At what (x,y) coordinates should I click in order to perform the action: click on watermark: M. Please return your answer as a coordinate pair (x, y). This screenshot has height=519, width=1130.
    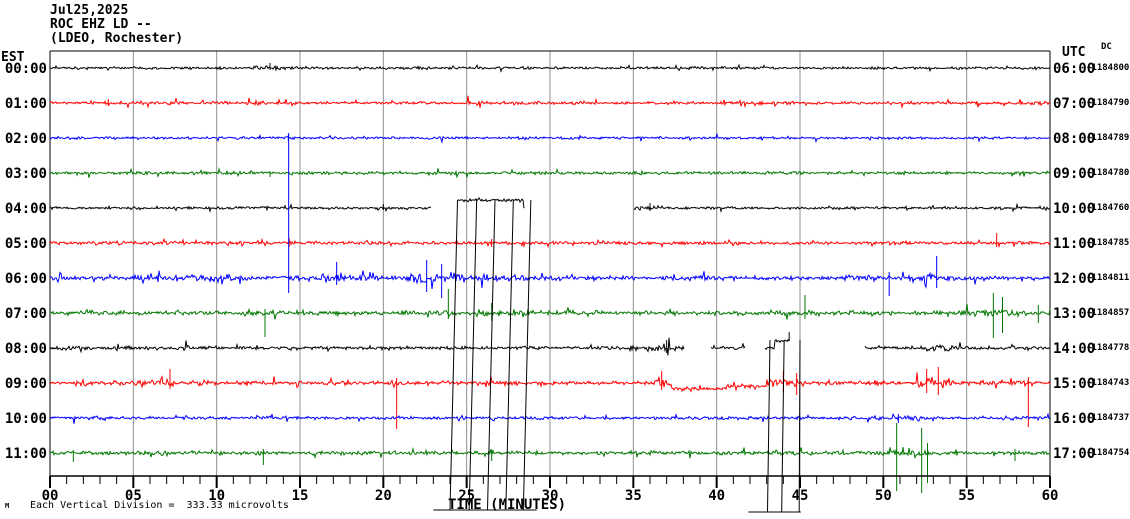
    Looking at the image, I should click on (7, 506).